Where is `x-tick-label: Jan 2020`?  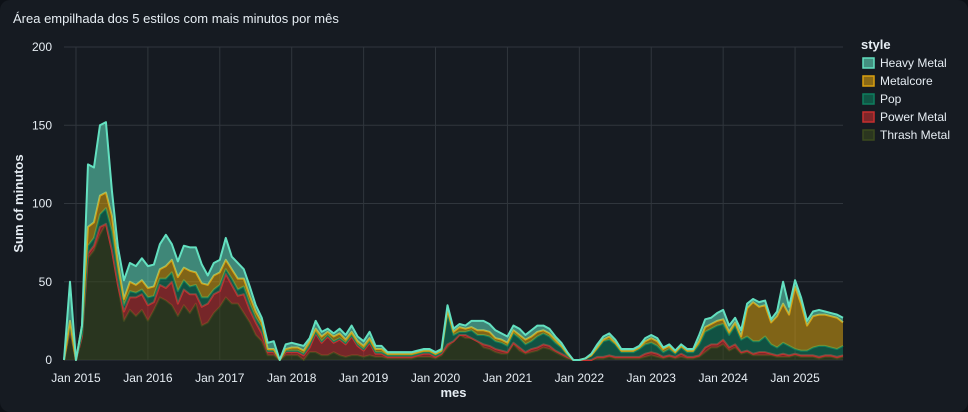 x-tick-label: Jan 2020 is located at coordinates (436, 378).